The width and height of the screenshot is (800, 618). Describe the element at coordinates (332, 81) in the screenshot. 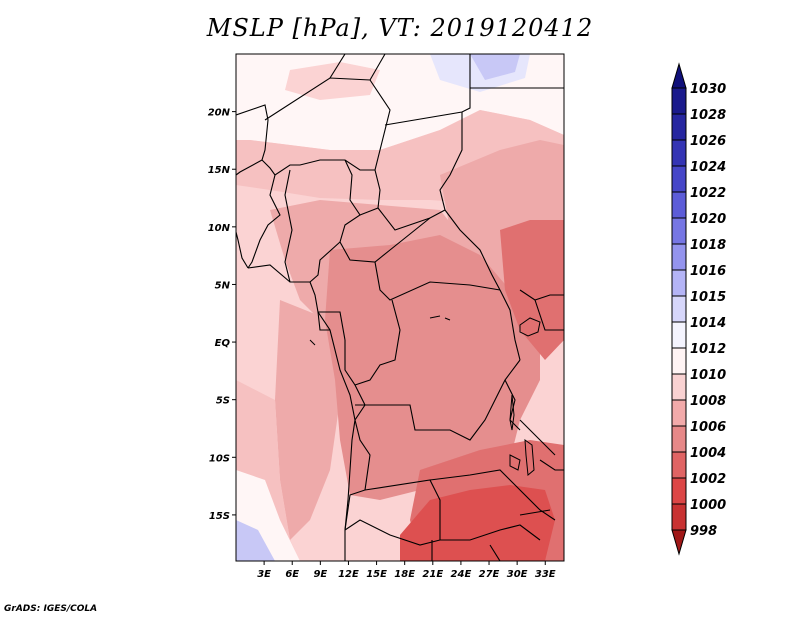

I see `field-north-pink-patch` at that location.